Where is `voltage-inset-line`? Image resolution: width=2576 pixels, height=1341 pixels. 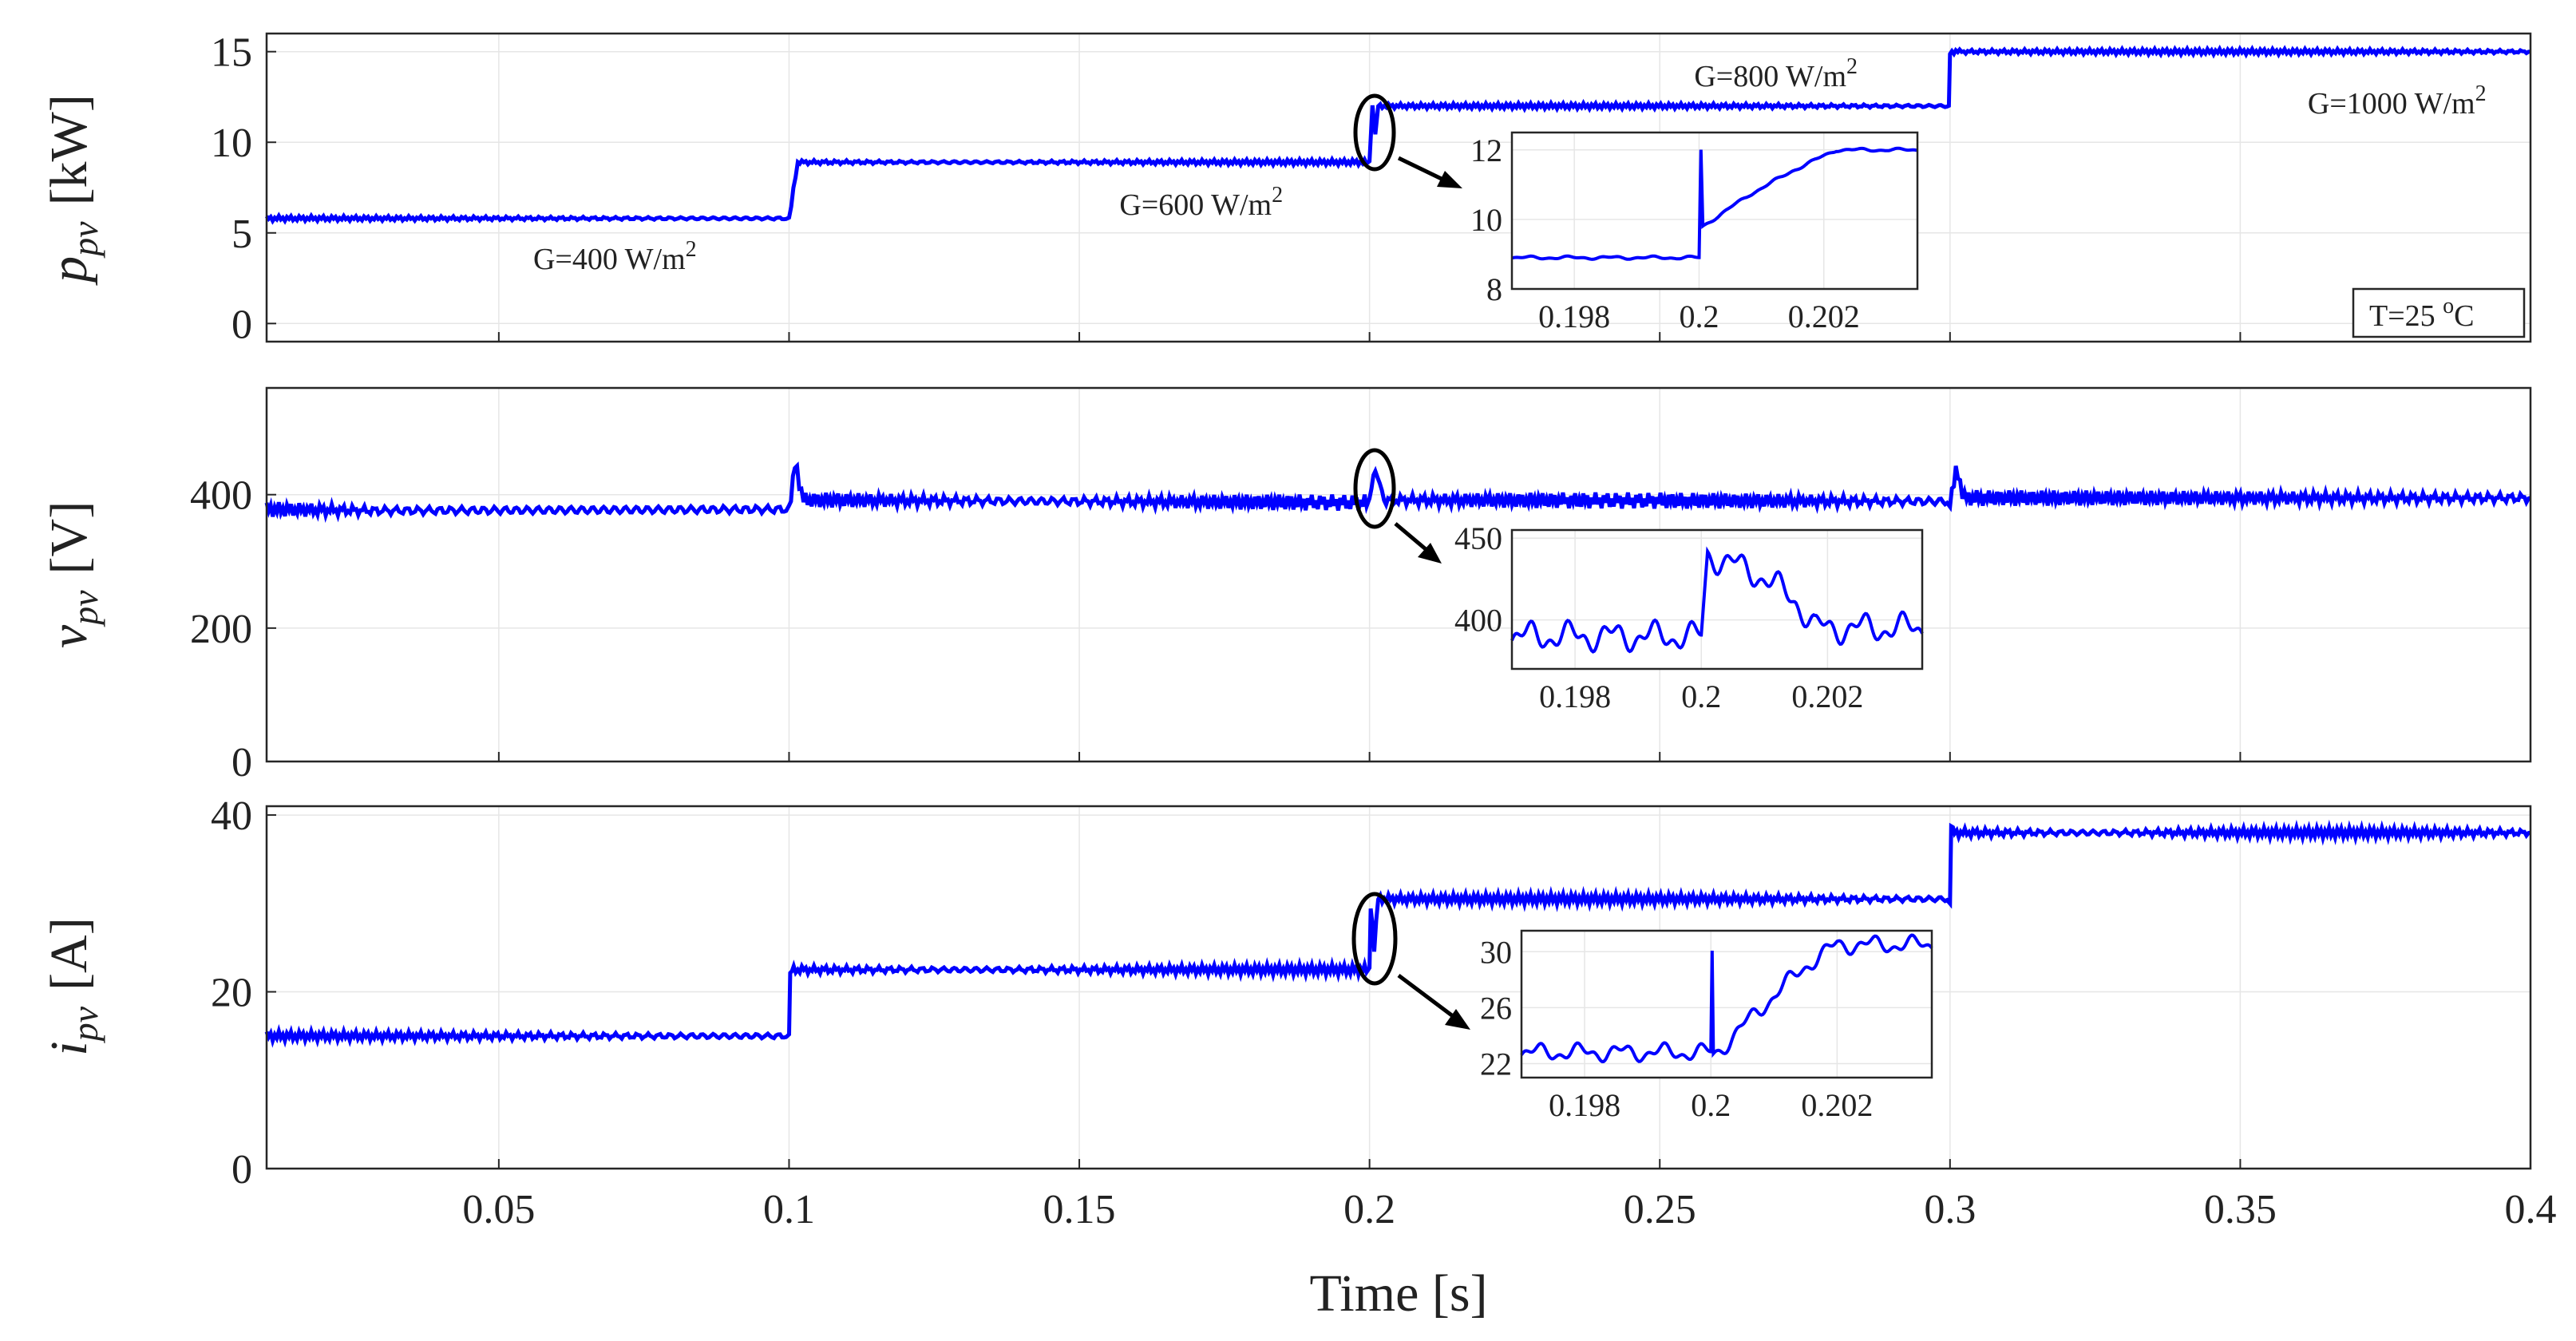
voltage-inset-line is located at coordinates (1717, 600).